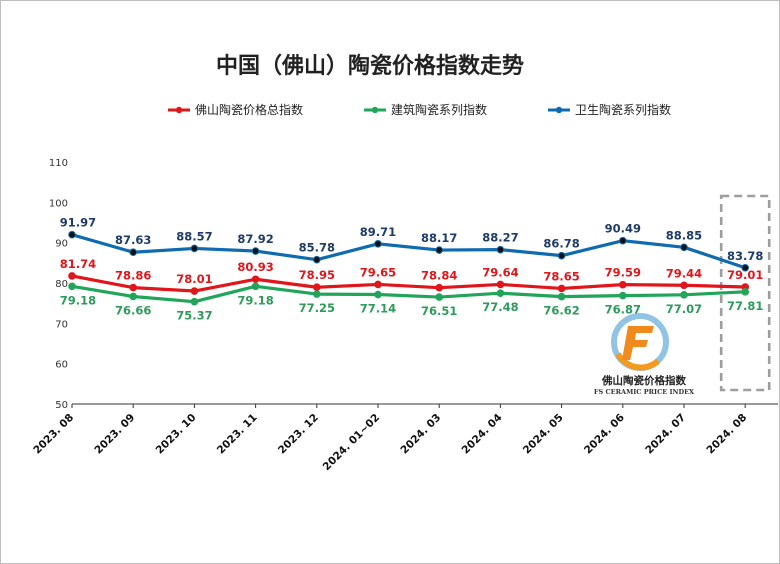  I want to click on x-tick-label: 2024. 01~02, so click(351, 442).